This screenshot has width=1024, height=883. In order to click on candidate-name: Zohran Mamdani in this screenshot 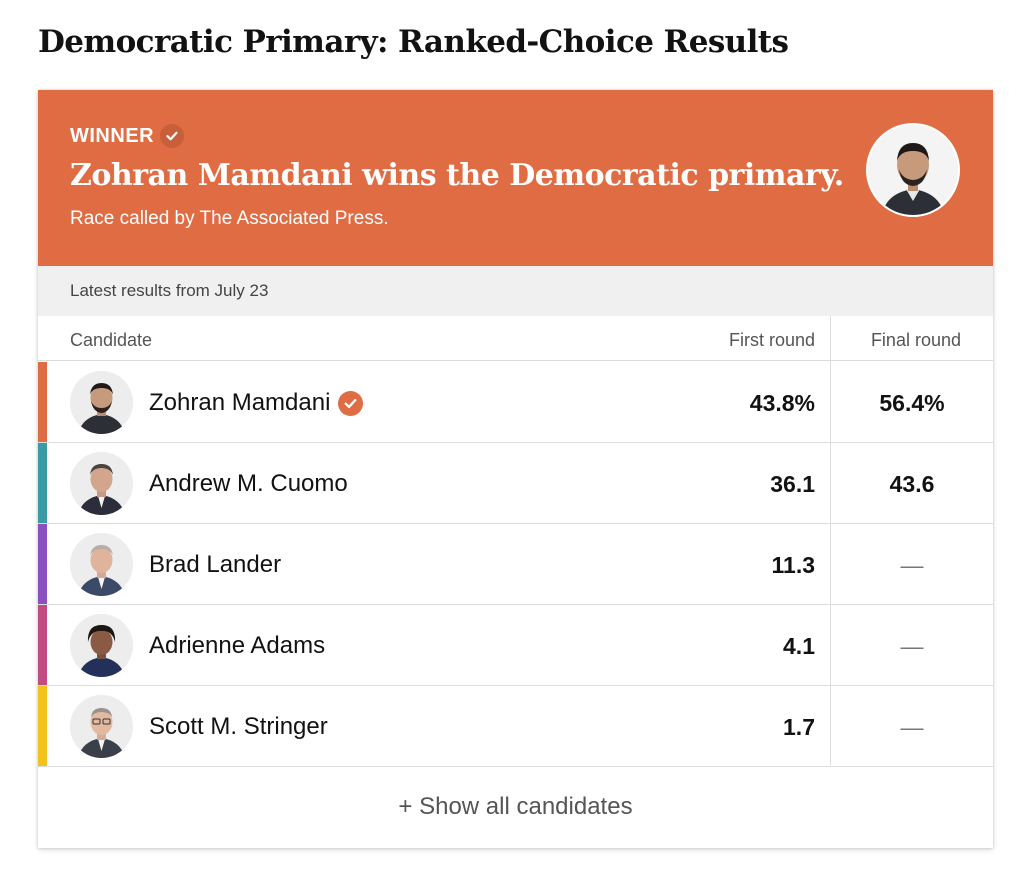, I will do `click(256, 403)`.